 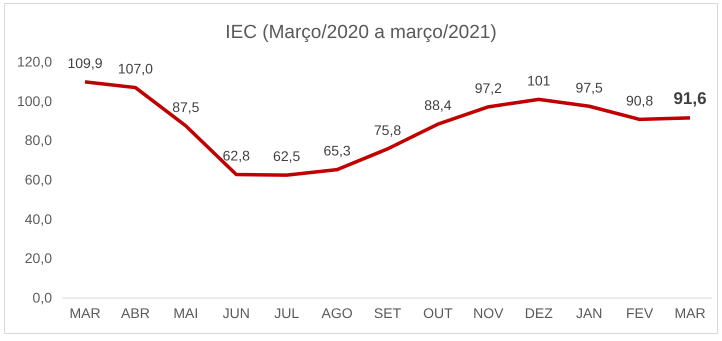 What do you see at coordinates (388, 130) in the screenshot?
I see `data-label: 75,8` at bounding box center [388, 130].